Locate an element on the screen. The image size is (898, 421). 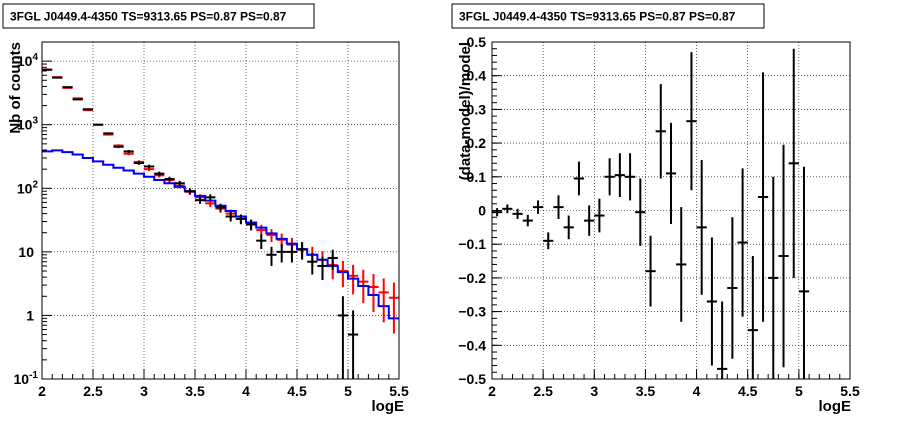
y-tick-label: 10⁴ is located at coordinates (28, 60).